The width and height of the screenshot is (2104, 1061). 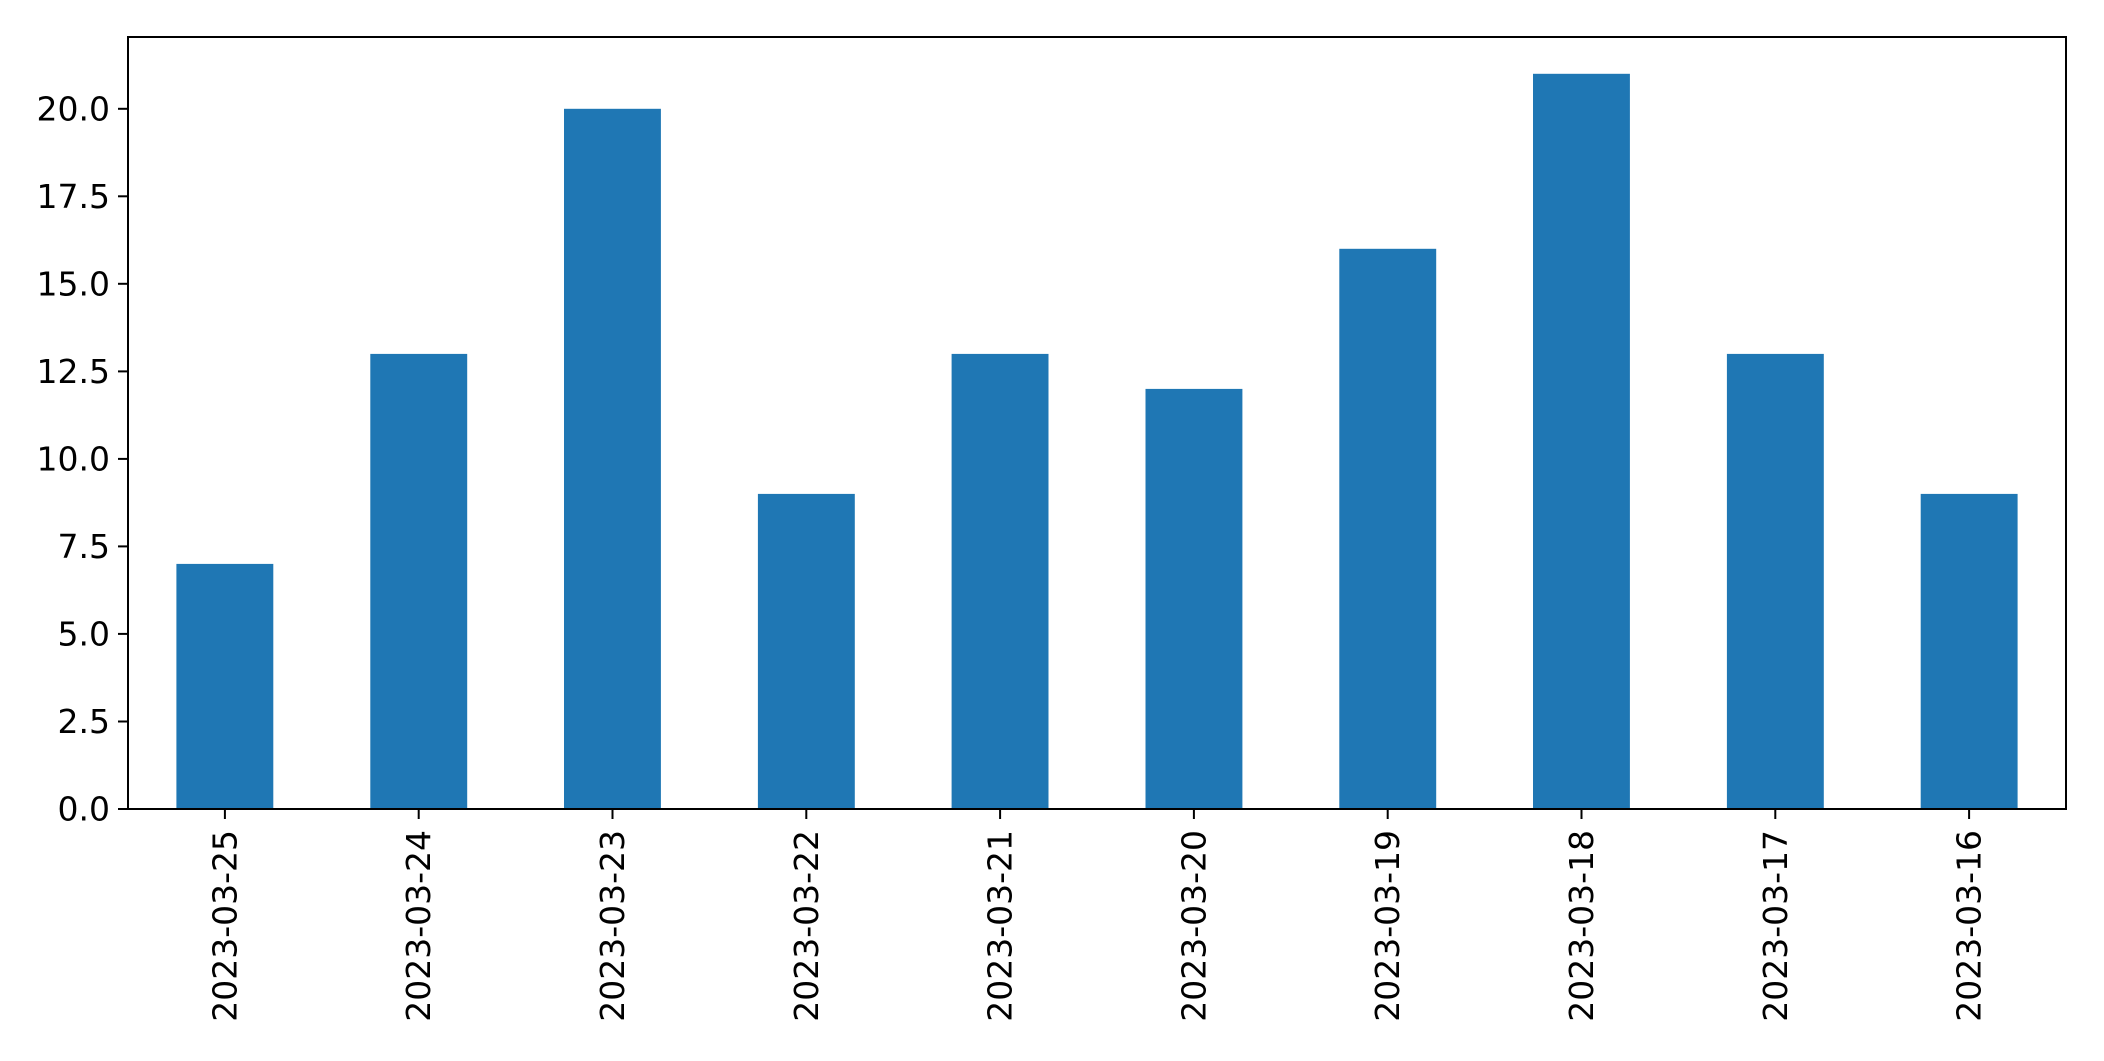 What do you see at coordinates (84, 546) in the screenshot?
I see `y-tick-label: 7.5` at bounding box center [84, 546].